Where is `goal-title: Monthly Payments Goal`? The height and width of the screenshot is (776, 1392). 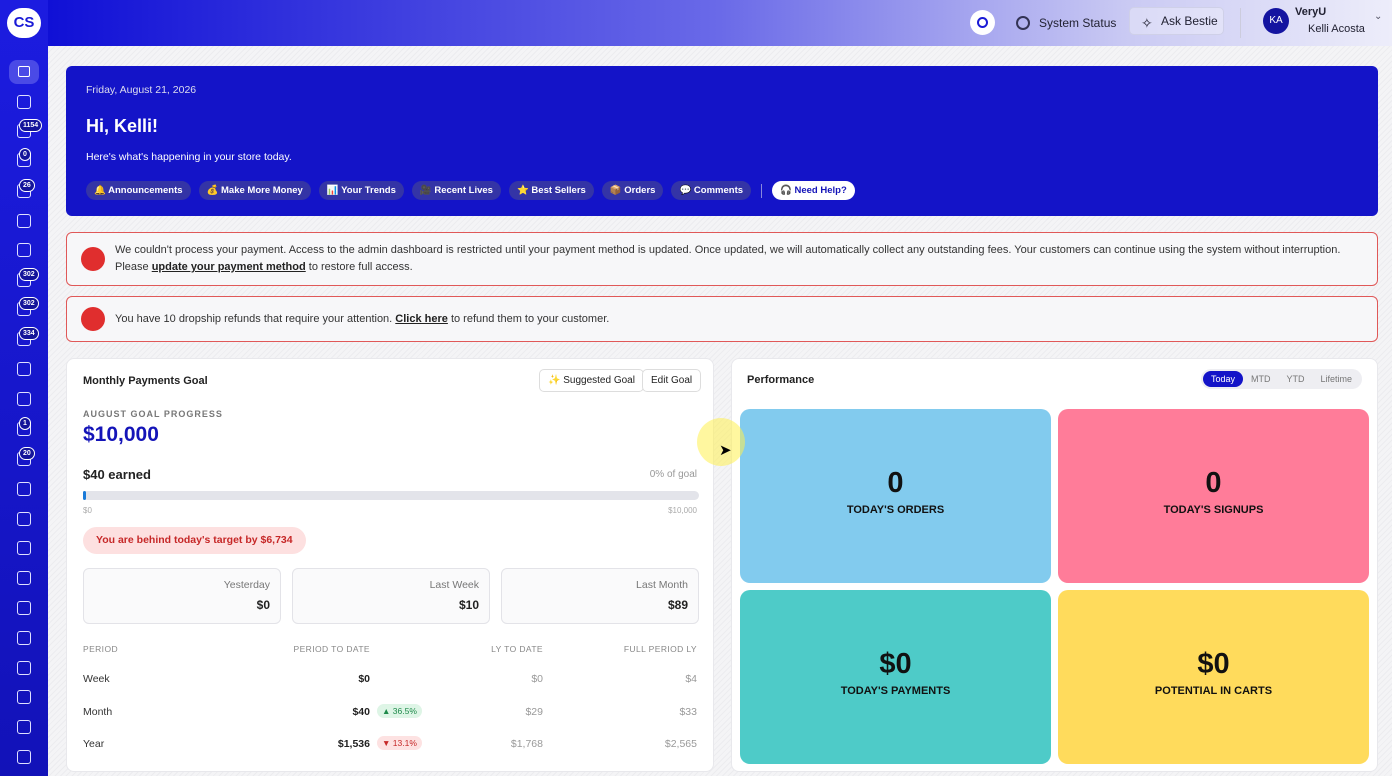
goal-title: Monthly Payments Goal is located at coordinates (145, 381).